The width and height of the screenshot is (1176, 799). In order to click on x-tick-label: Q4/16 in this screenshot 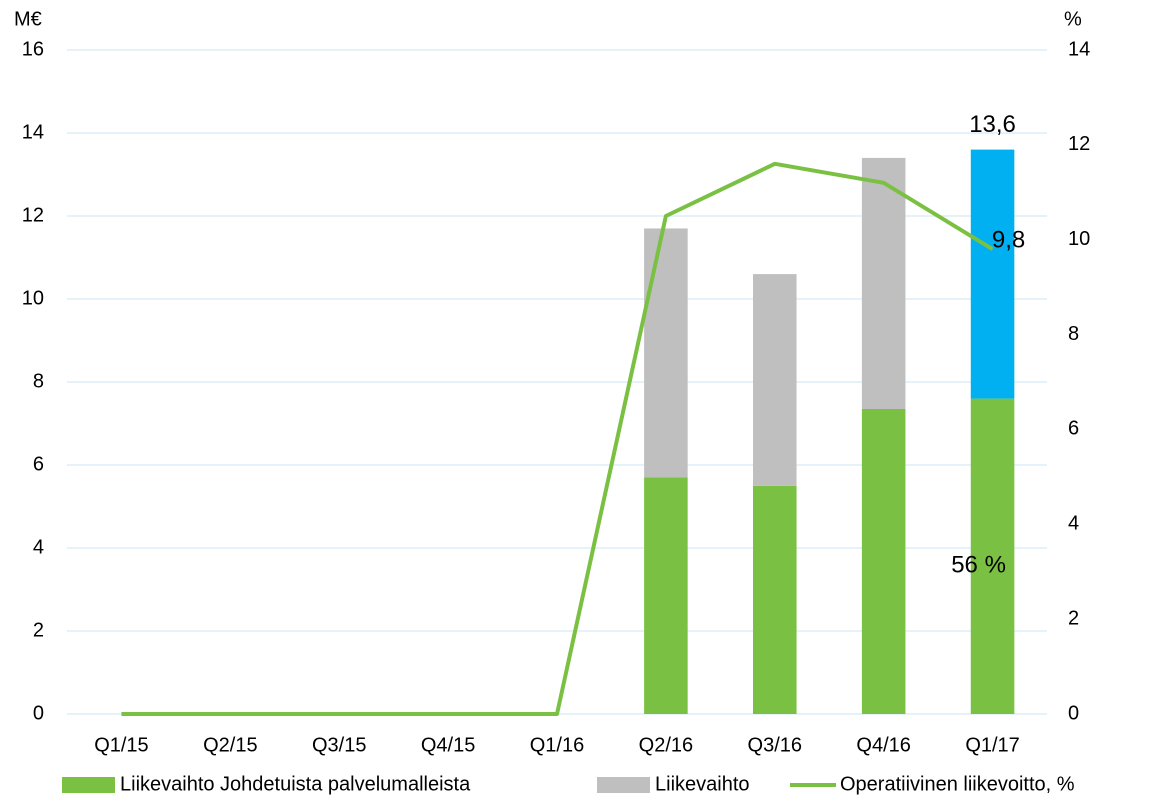, I will do `click(883, 745)`.